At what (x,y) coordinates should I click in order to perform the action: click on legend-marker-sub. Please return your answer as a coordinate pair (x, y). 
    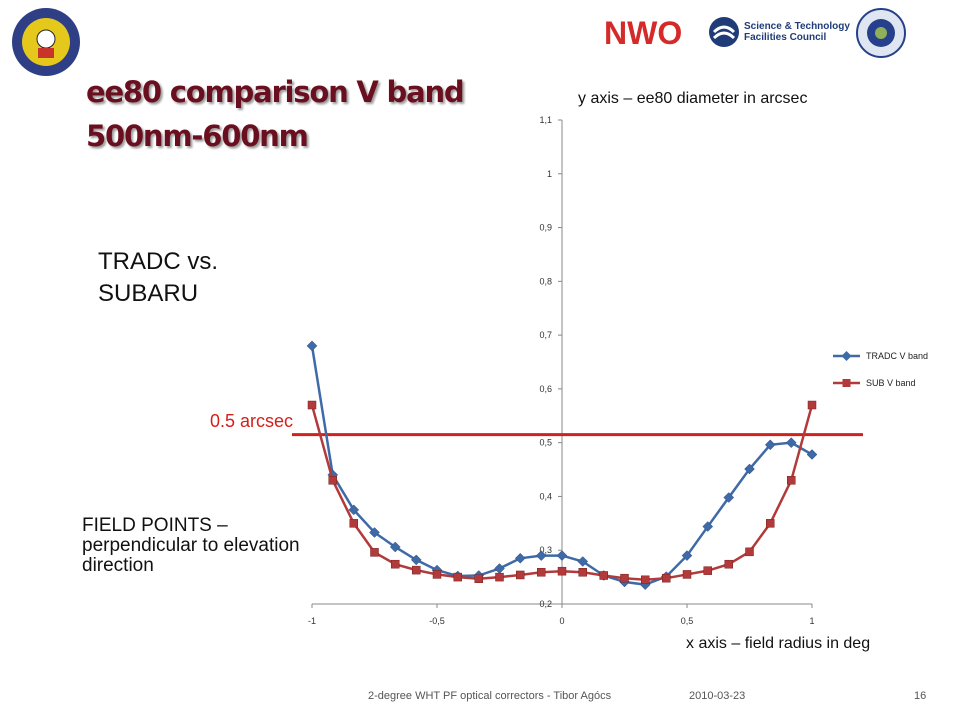
    Looking at the image, I should click on (846, 383).